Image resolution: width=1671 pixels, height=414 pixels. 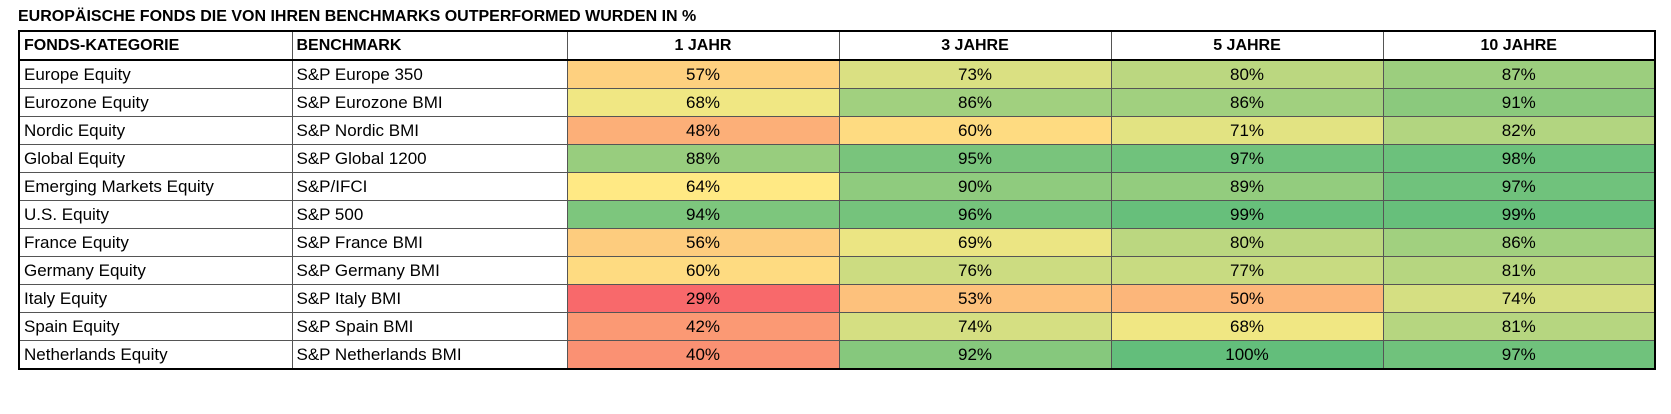 What do you see at coordinates (703, 355) in the screenshot?
I see `value-cell-1-jahr: 40%` at bounding box center [703, 355].